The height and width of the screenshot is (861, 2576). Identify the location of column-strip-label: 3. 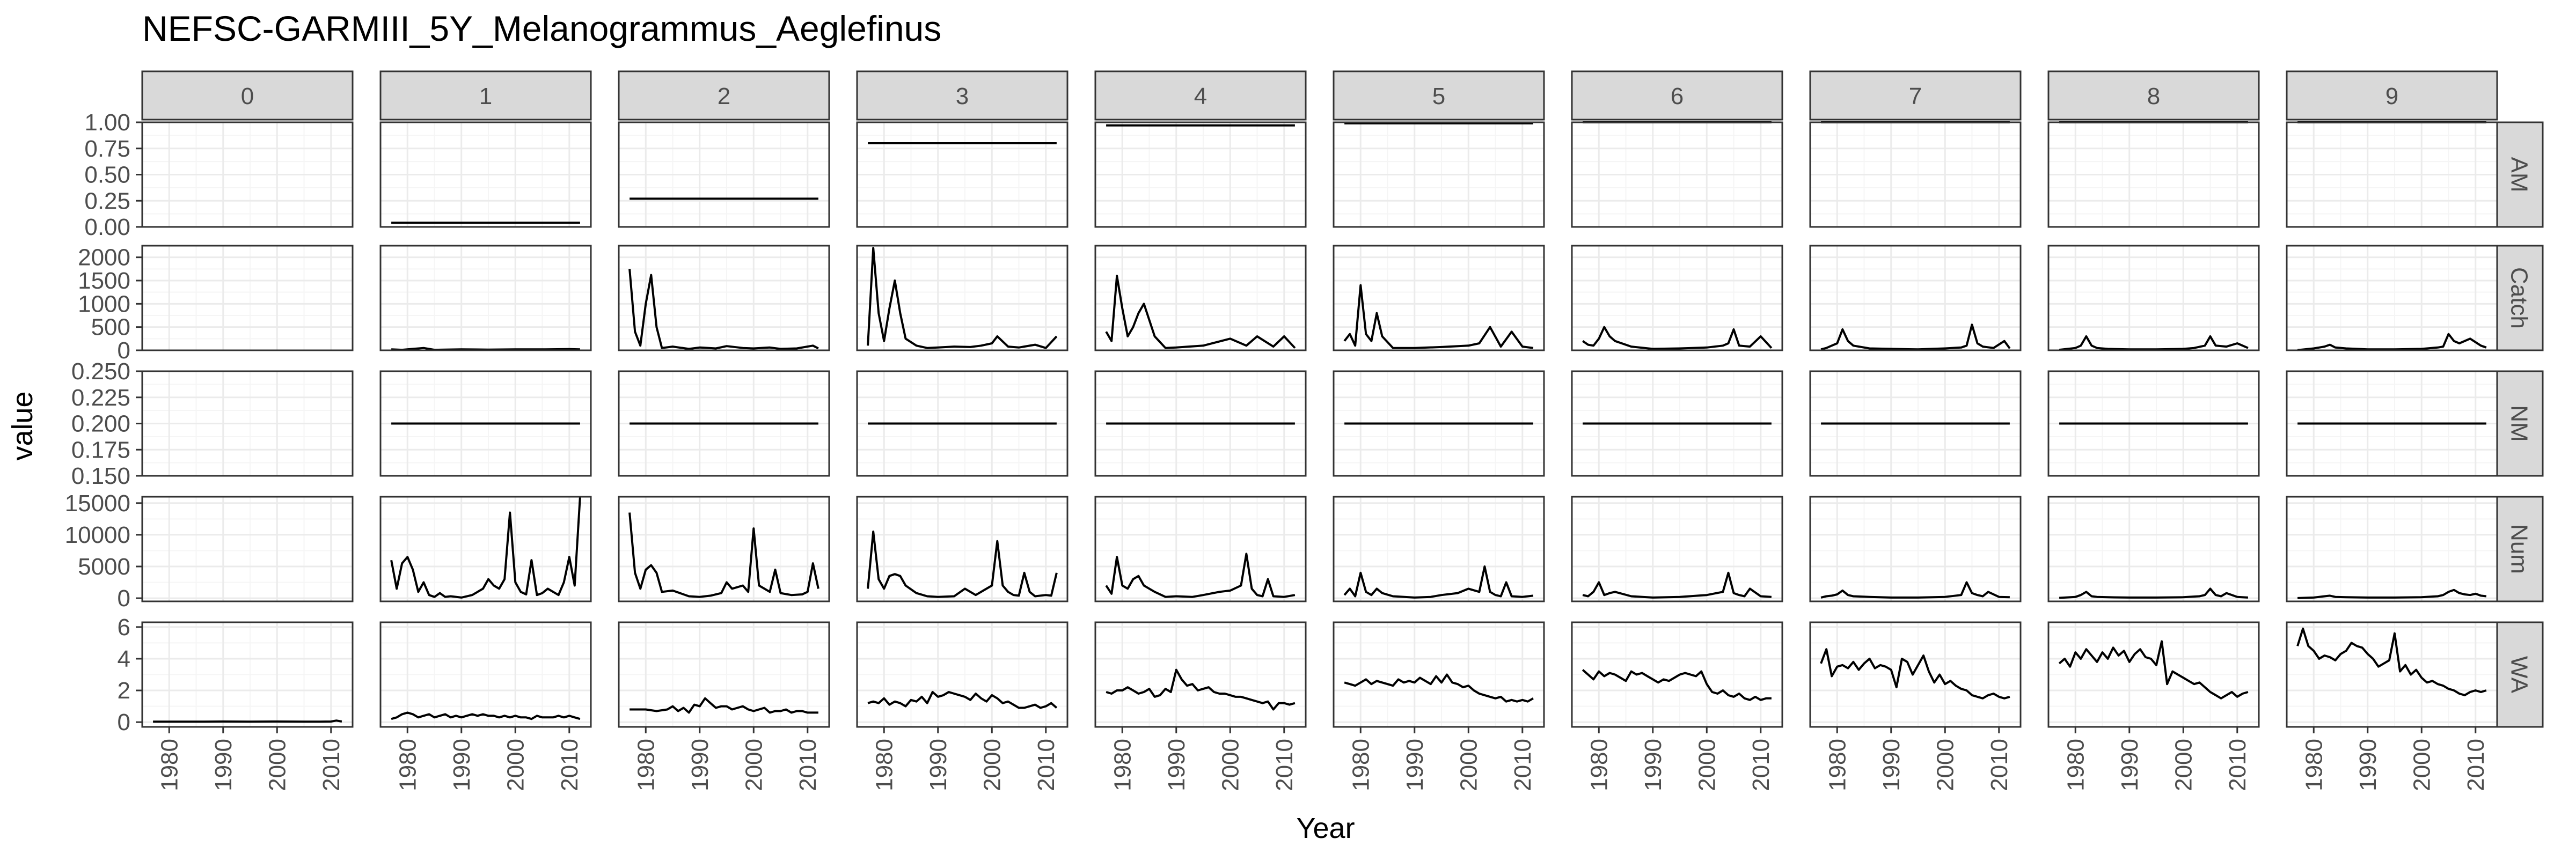
(962, 96).